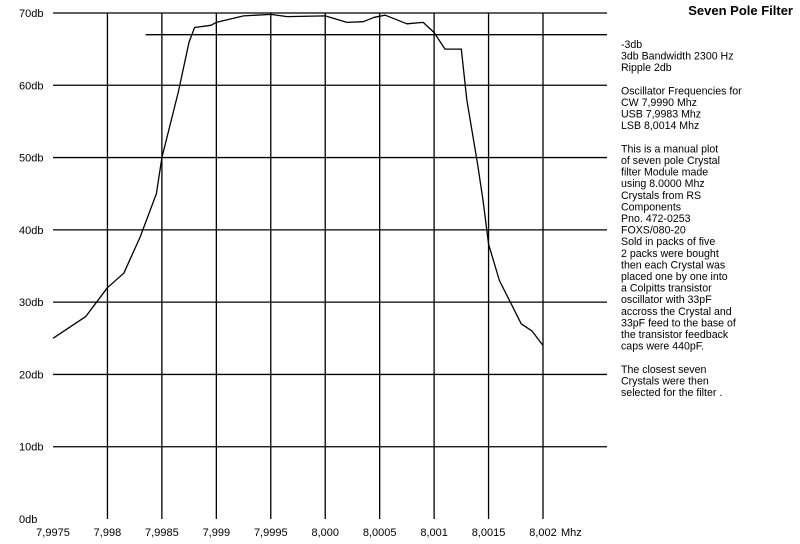 The height and width of the screenshot is (544, 800). What do you see at coordinates (434, 533) in the screenshot?
I see `x-tick-label: 8,001` at bounding box center [434, 533].